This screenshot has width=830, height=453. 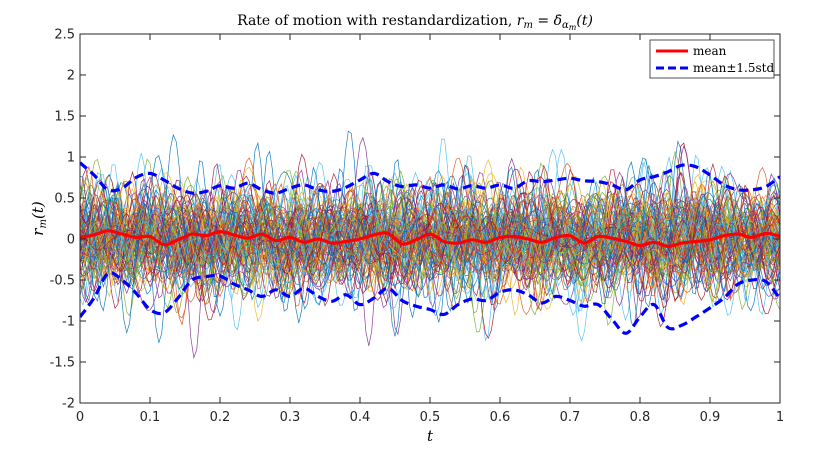 What do you see at coordinates (71, 240) in the screenshot?
I see `y-tick-label: 0` at bounding box center [71, 240].